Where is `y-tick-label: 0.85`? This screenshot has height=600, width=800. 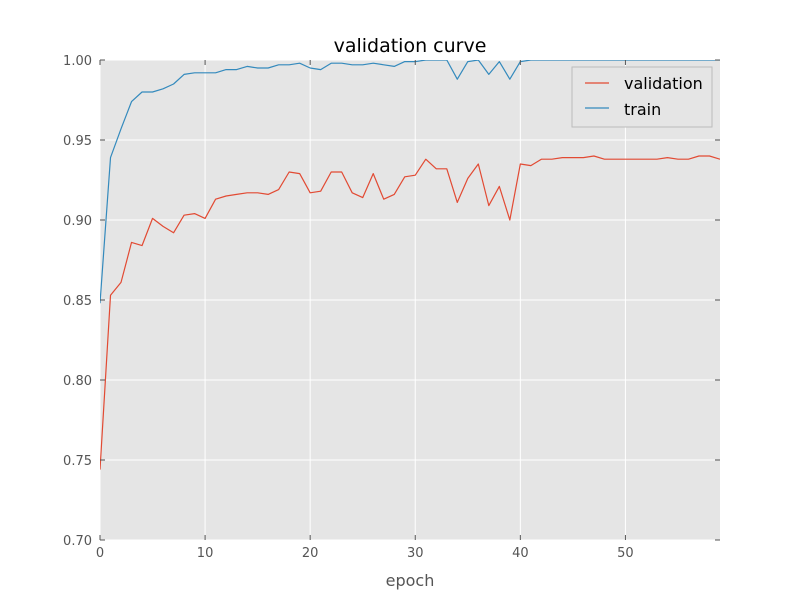 y-tick-label: 0.85 is located at coordinates (77, 301).